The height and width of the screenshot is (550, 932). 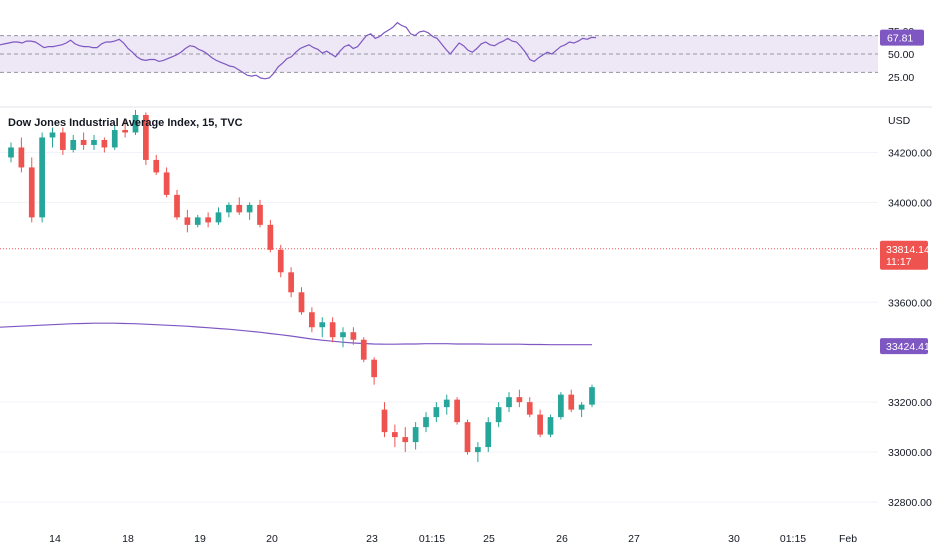 What do you see at coordinates (901, 78) in the screenshot?
I see `rsi-tick-label: 25.00` at bounding box center [901, 78].